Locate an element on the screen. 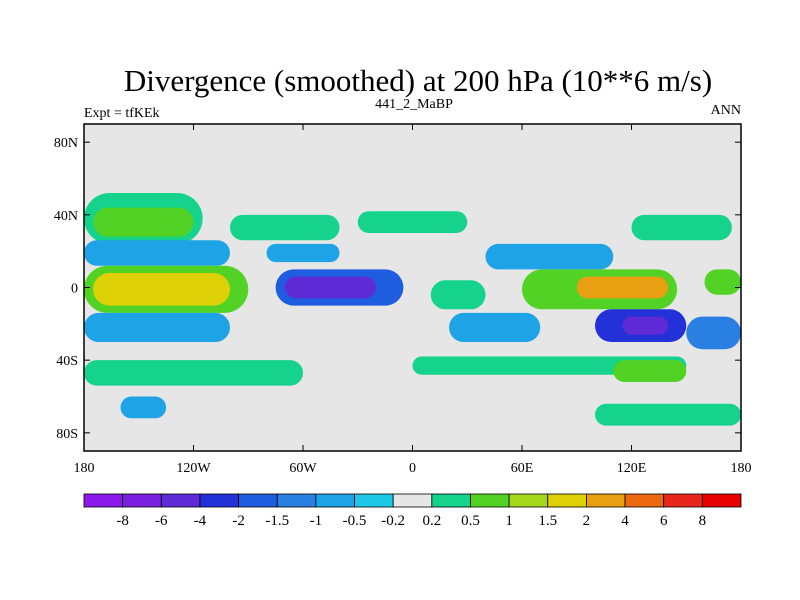 This screenshot has height=600, width=800. y-tick-label: 80N is located at coordinates (66, 143).